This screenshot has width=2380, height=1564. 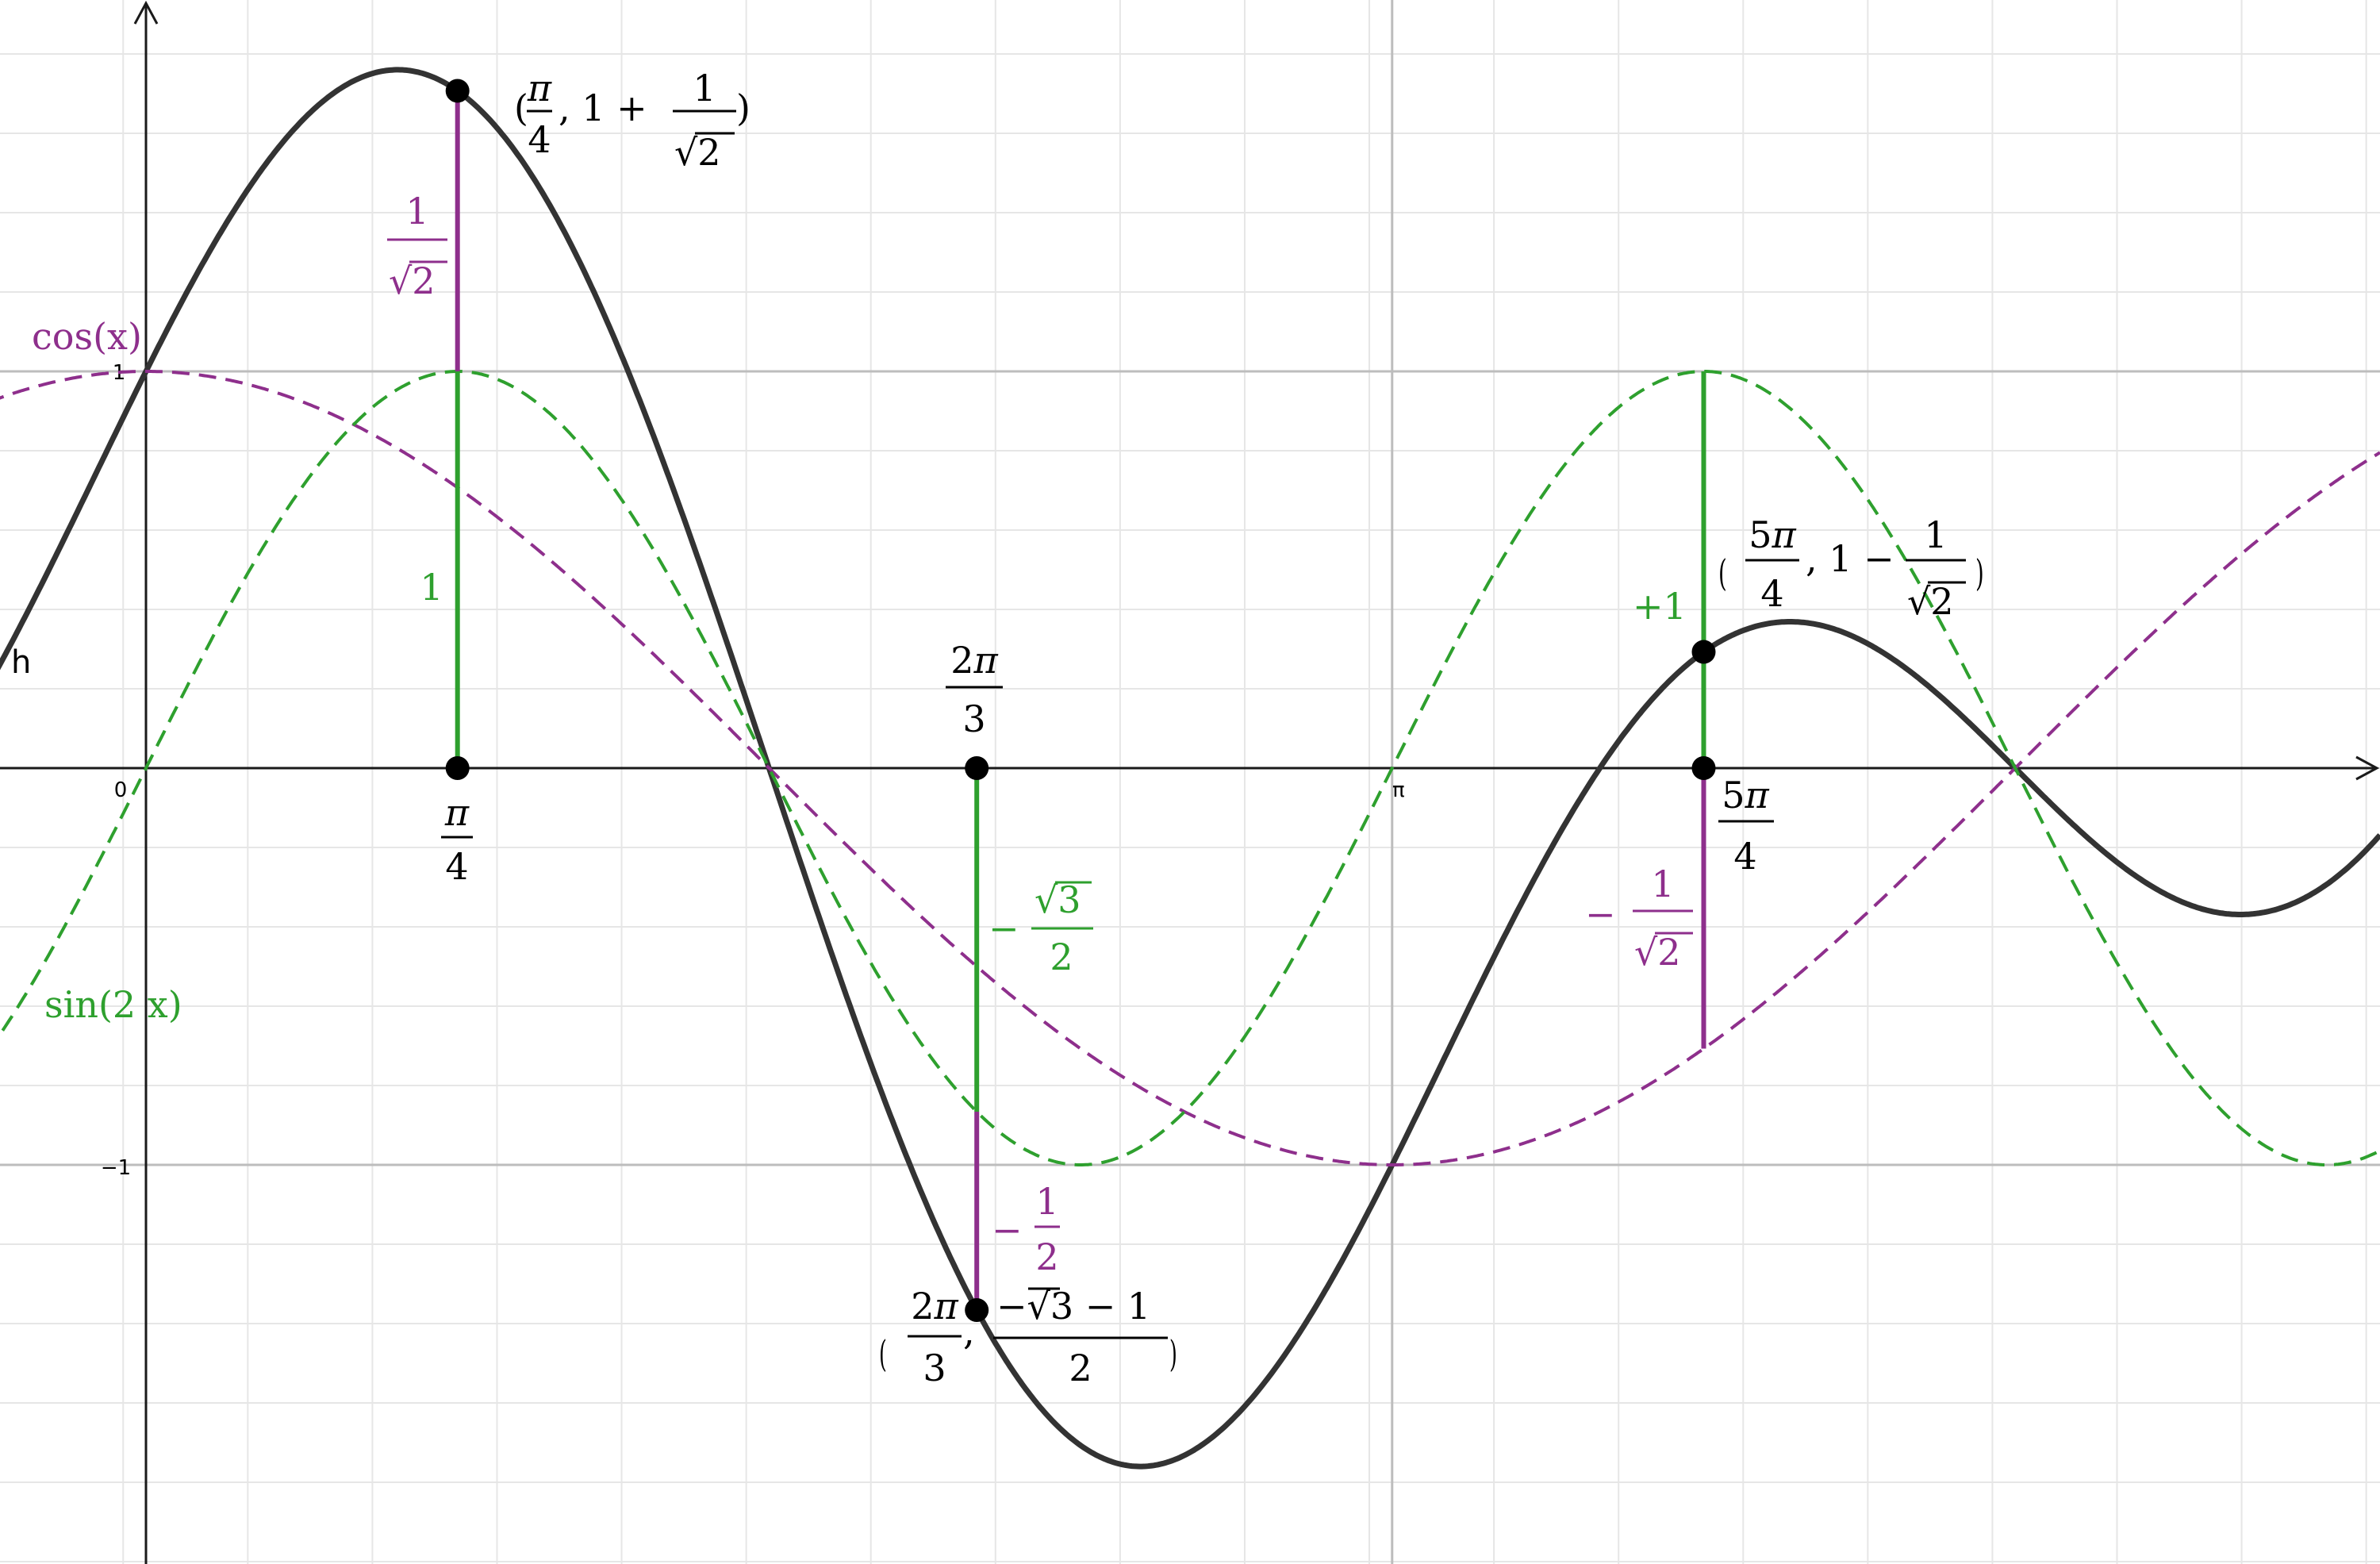 I want to click on x-axis-arrow, so click(x=2367, y=768).